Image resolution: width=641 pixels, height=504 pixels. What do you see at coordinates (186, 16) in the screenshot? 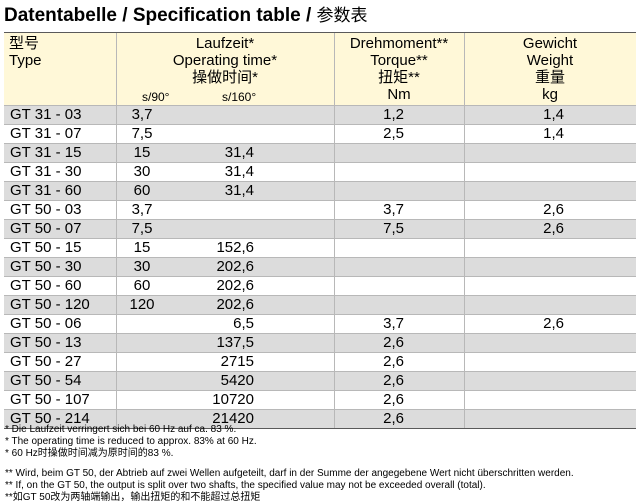
I see `page-title: Datentabelle / Specification table / 参数表` at bounding box center [186, 16].